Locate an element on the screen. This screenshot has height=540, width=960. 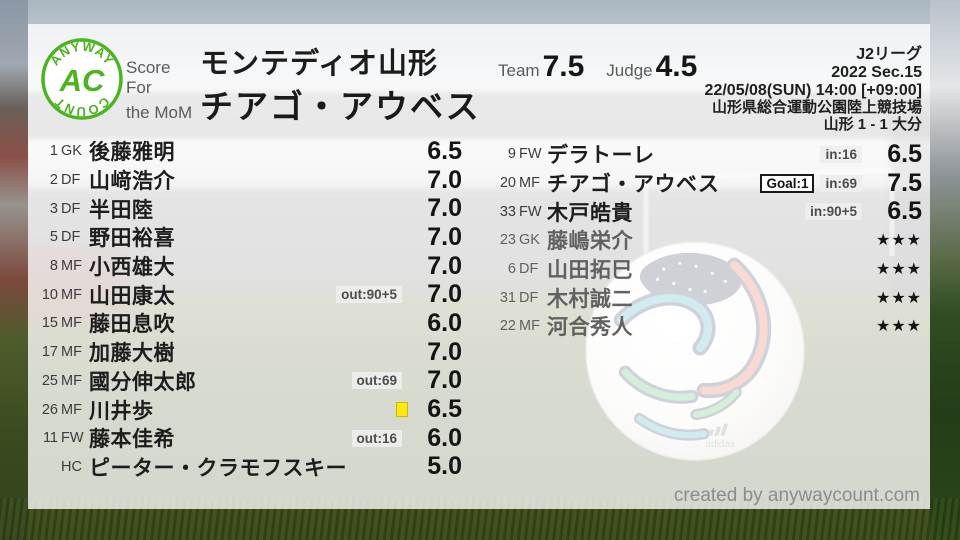
player-row: 6 DF 山田拓巳 ★★★ is located at coordinates (706, 269).